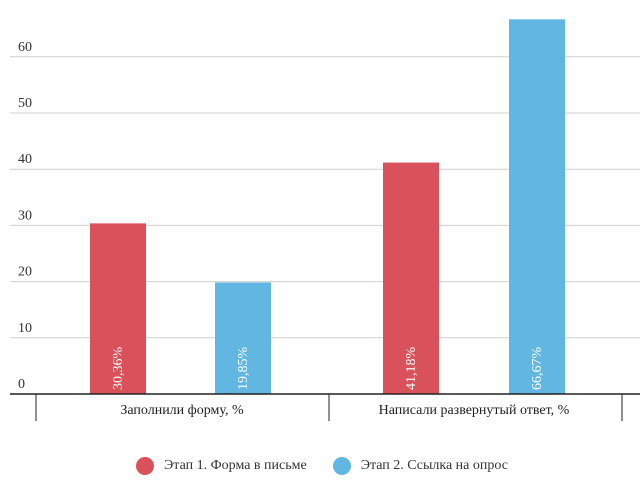  I want to click on category-label-1: Заполнили форму, %, so click(182, 410).